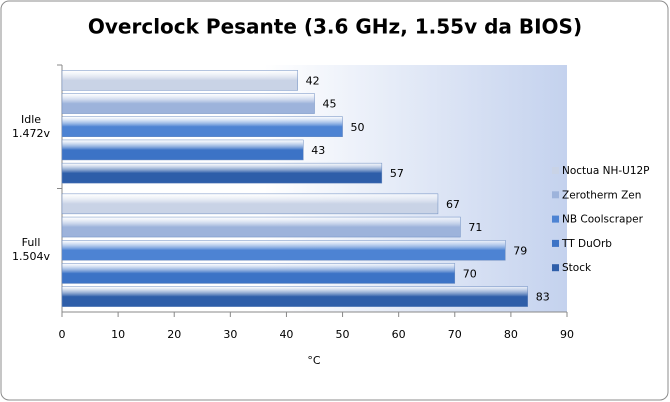 This screenshot has width=670, height=402. Describe the element at coordinates (118, 334) in the screenshot. I see `x-tick-label: 10` at that location.